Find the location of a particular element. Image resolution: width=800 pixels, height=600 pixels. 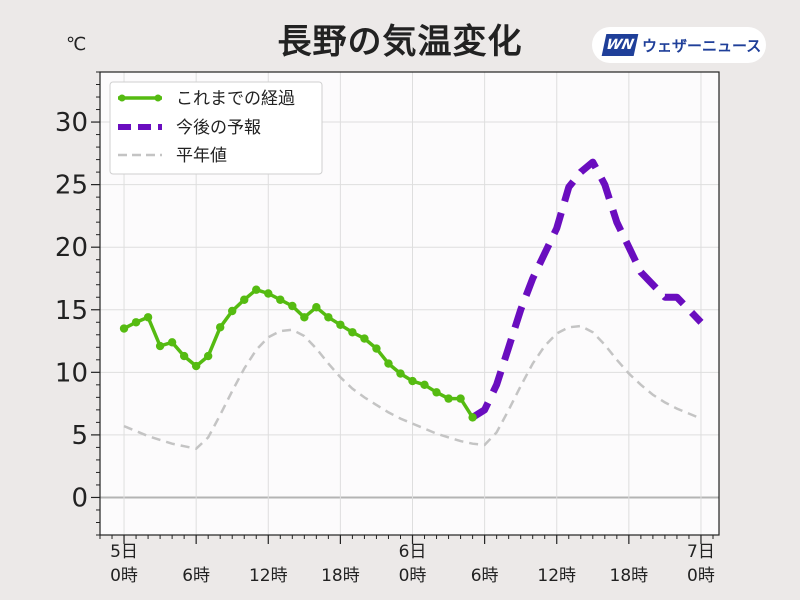

y-tick-label: 15 is located at coordinates (71, 311).